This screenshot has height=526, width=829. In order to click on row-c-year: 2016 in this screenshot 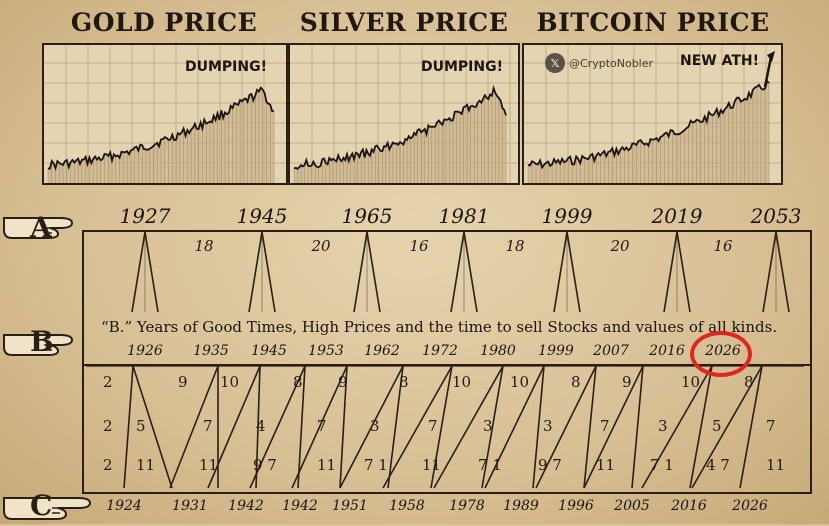, I will do `click(689, 506)`.